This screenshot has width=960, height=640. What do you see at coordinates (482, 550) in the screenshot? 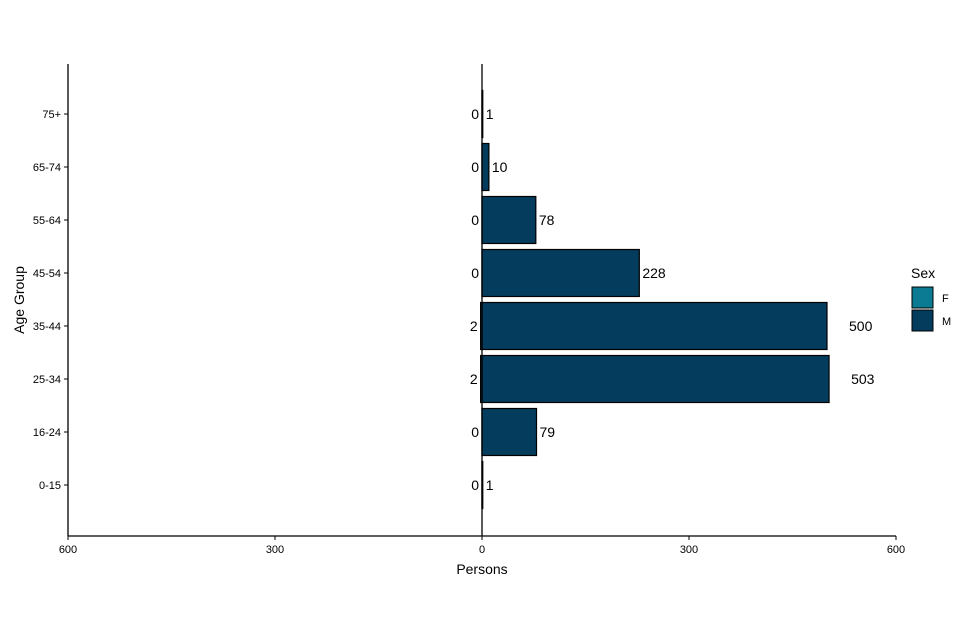
I see `x-tick-label: 0` at bounding box center [482, 550].